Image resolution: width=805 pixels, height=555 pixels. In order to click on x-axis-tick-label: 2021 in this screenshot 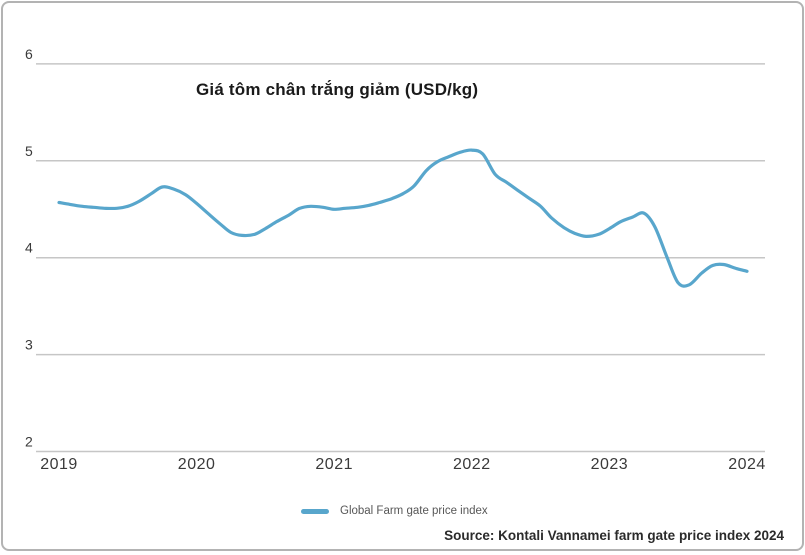, I will do `click(334, 464)`.